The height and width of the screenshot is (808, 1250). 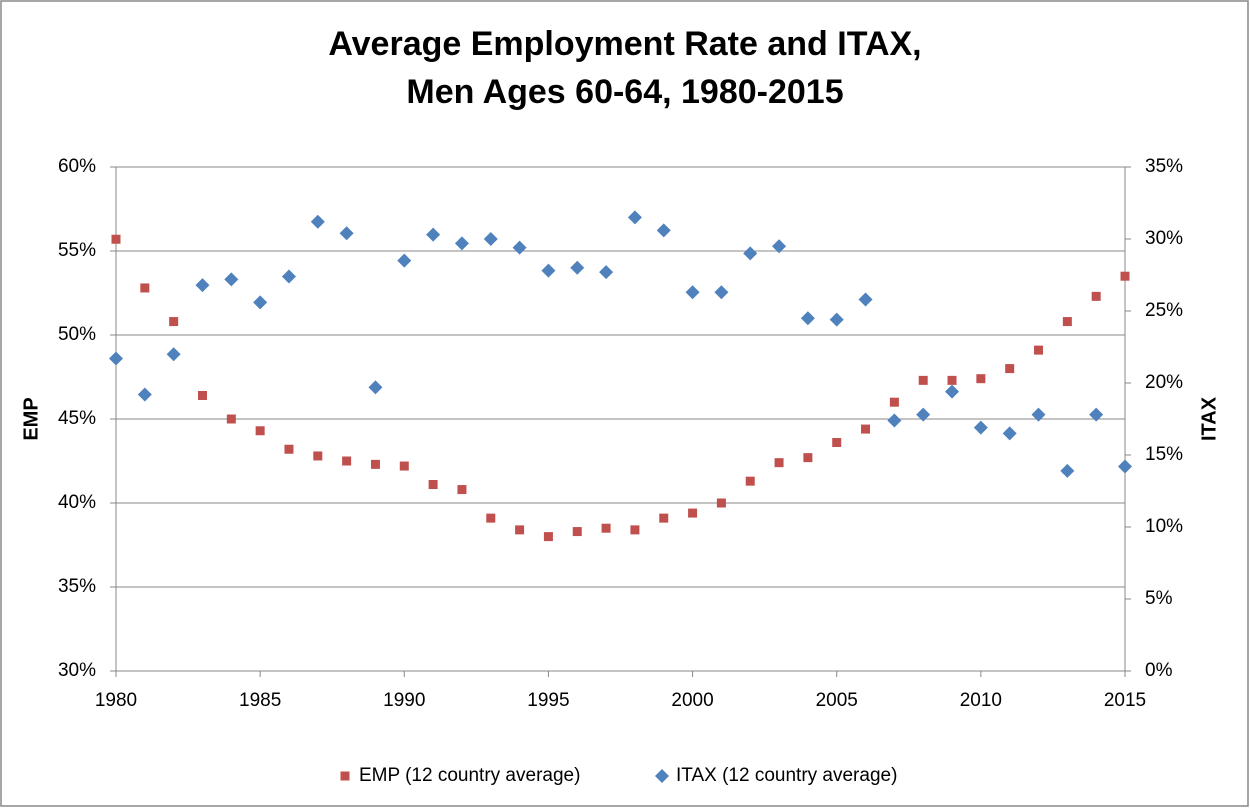 What do you see at coordinates (77, 502) in the screenshot?
I see `y-tick-label: 40%` at bounding box center [77, 502].